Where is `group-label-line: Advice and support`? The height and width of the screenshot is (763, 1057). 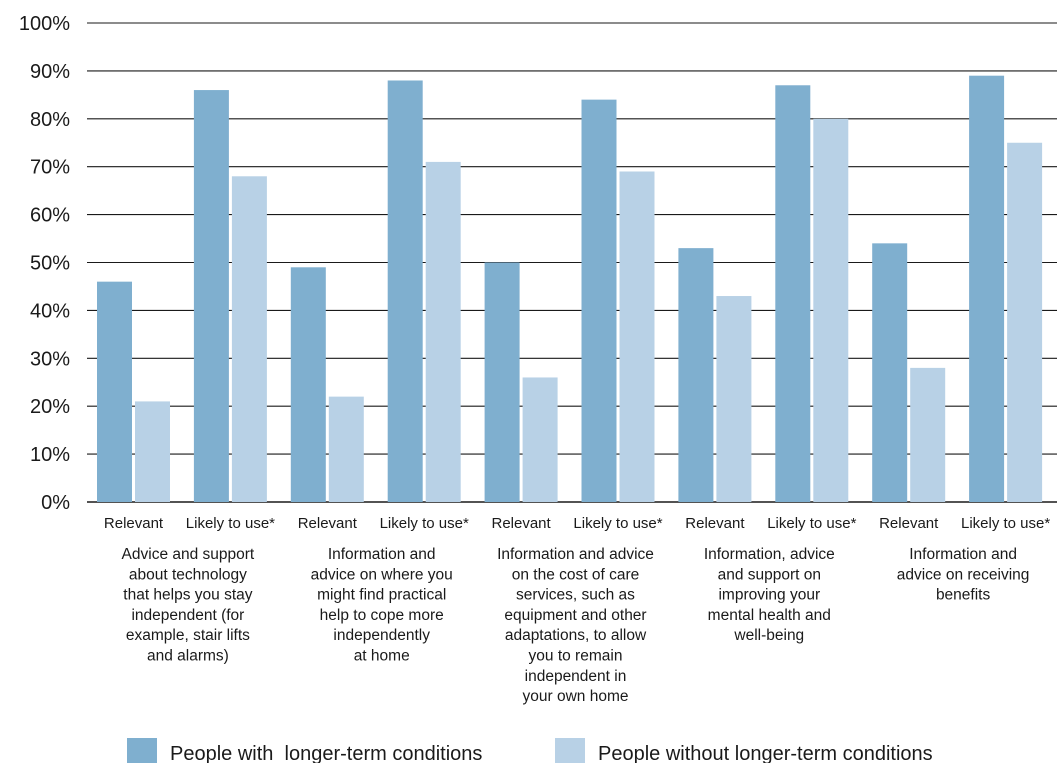 group-label-line: Advice and support is located at coordinates (188, 554).